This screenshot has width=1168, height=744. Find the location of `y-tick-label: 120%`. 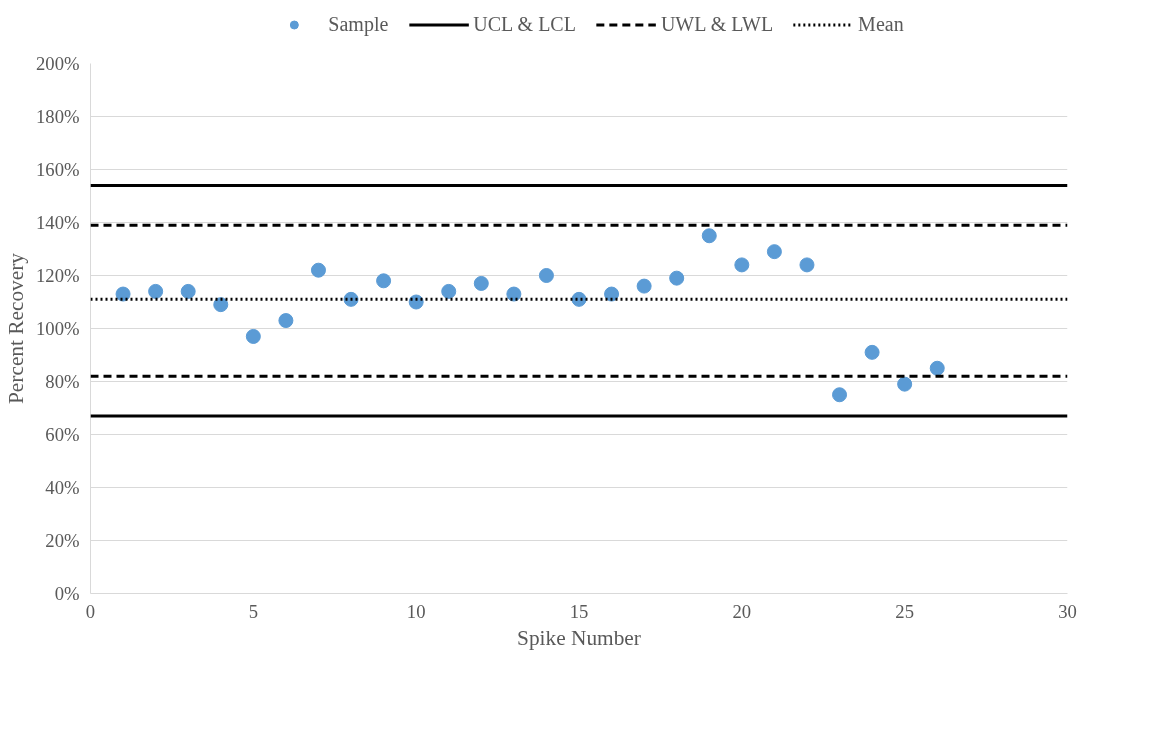

y-tick-label: 120% is located at coordinates (57, 275).